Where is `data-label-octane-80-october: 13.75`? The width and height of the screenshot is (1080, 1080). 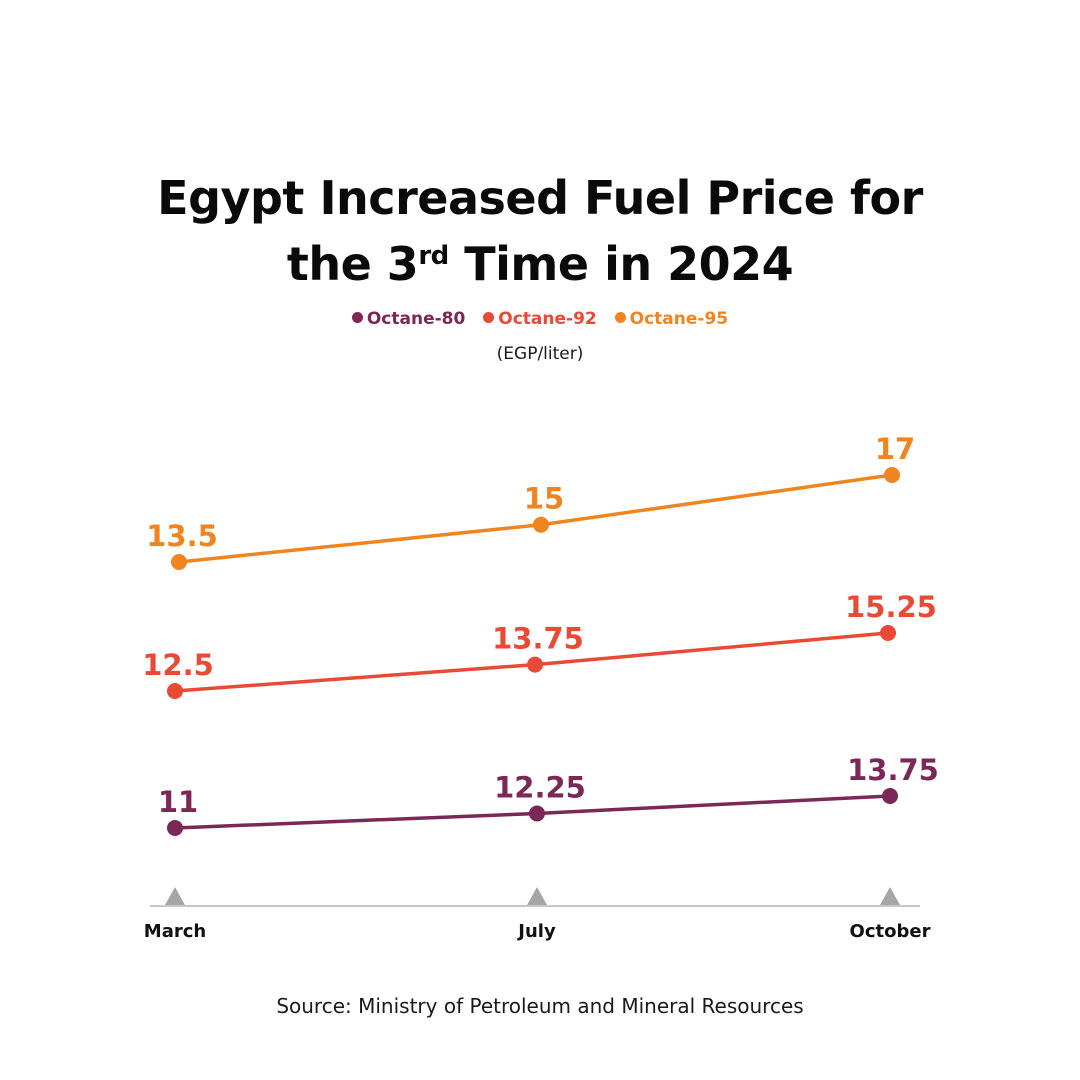 data-label-octane-80-october: 13.75 is located at coordinates (893, 770).